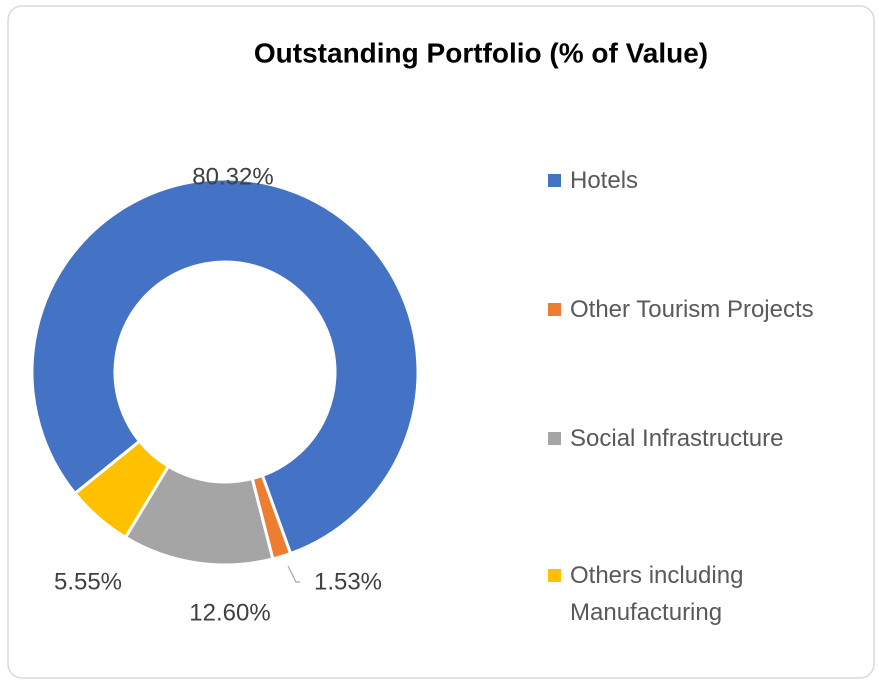  I want to click on chart-title: Outstanding Portfolio (% of Value), so click(481, 52).